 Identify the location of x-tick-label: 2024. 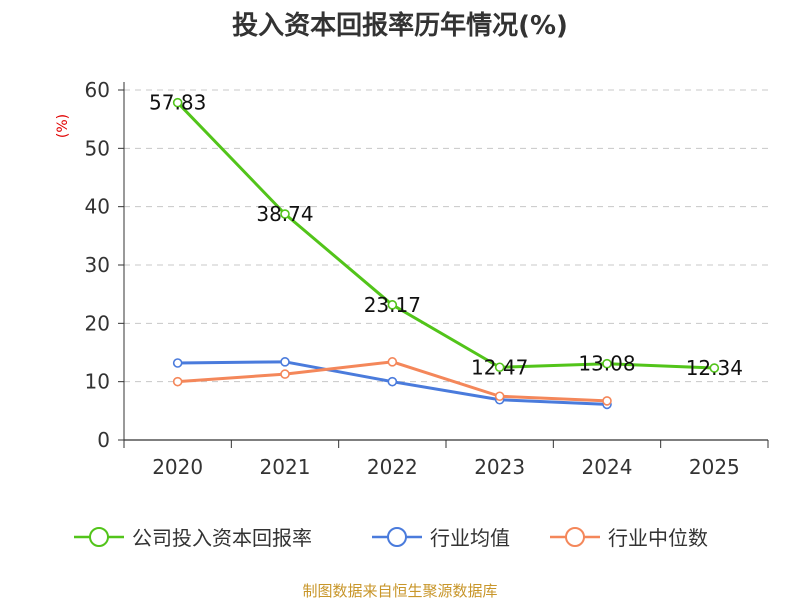
(607, 467).